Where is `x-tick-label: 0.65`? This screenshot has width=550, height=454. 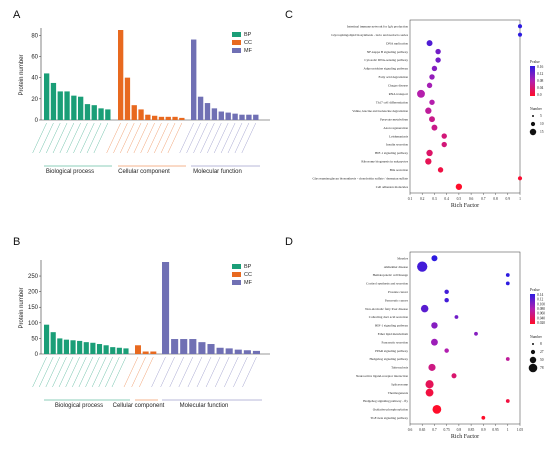 x-tick-label: 0.65 is located at coordinates (422, 430).